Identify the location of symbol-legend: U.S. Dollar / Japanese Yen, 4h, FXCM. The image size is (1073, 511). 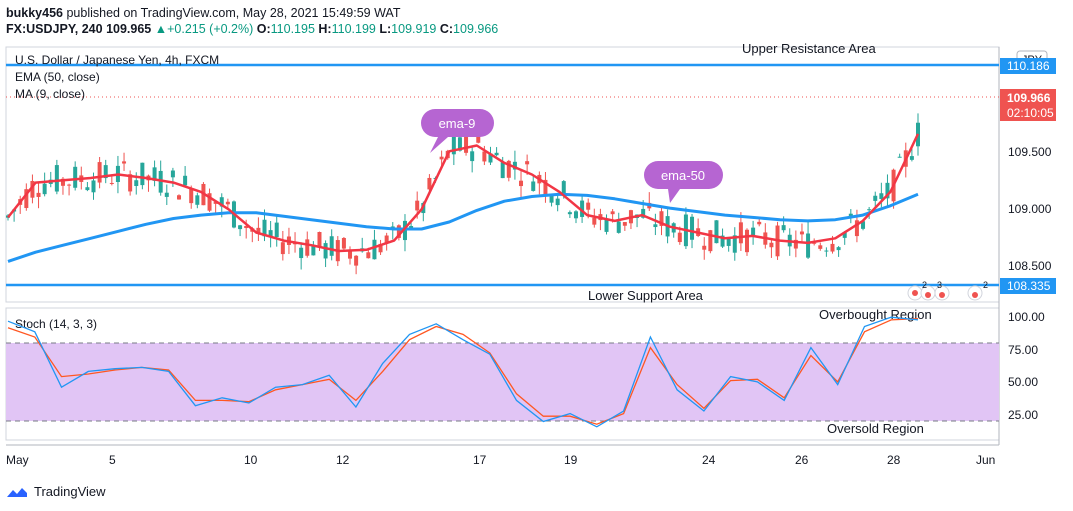
(117, 60).